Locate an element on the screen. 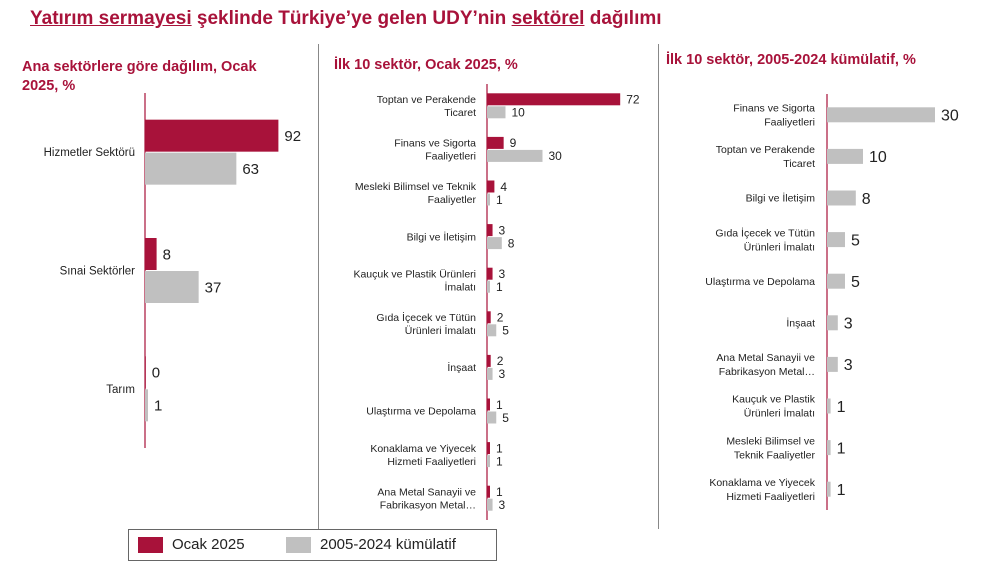 Image resolution: width=981 pixels, height=561 pixels. panel-1-value-label: 92 is located at coordinates (292, 136).